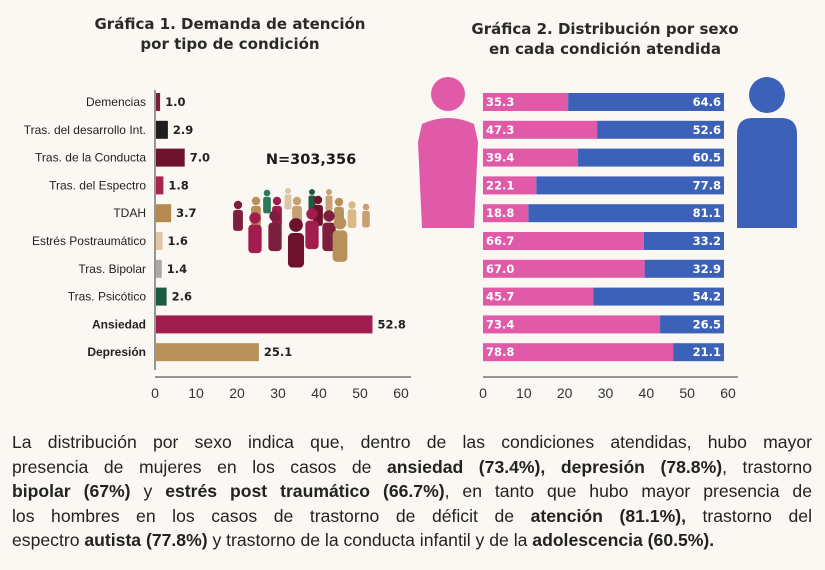 This screenshot has width=825, height=570. What do you see at coordinates (500, 213) in the screenshot?
I see `chart2-female-value-label: 18.8` at bounding box center [500, 213].